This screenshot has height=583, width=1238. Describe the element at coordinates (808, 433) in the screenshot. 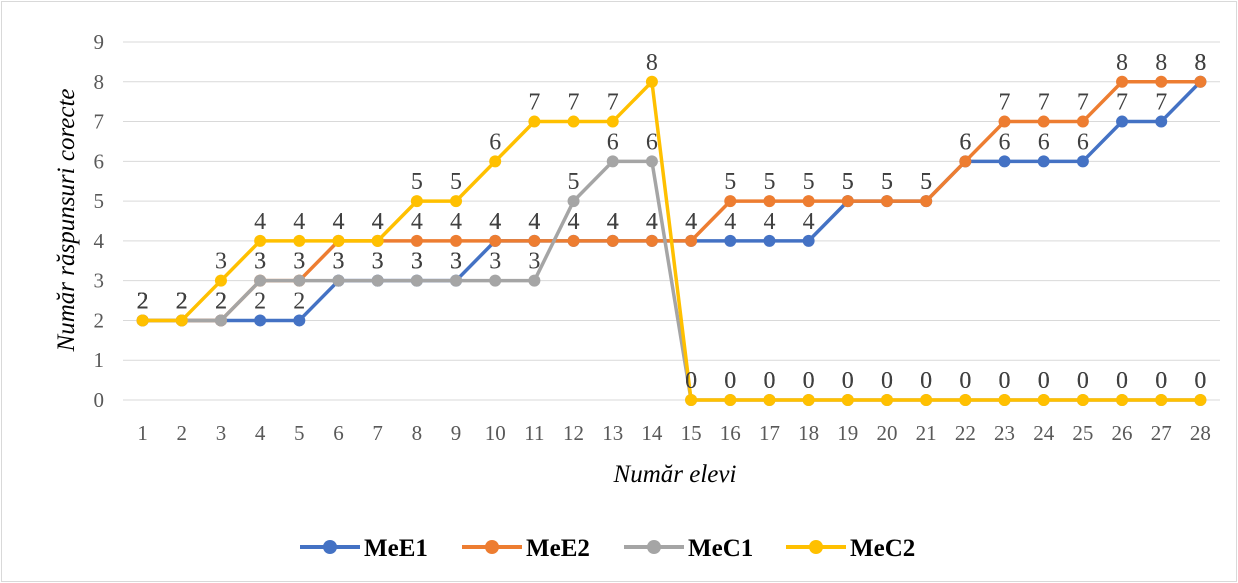

I see `x-tick-label: 18` at that location.